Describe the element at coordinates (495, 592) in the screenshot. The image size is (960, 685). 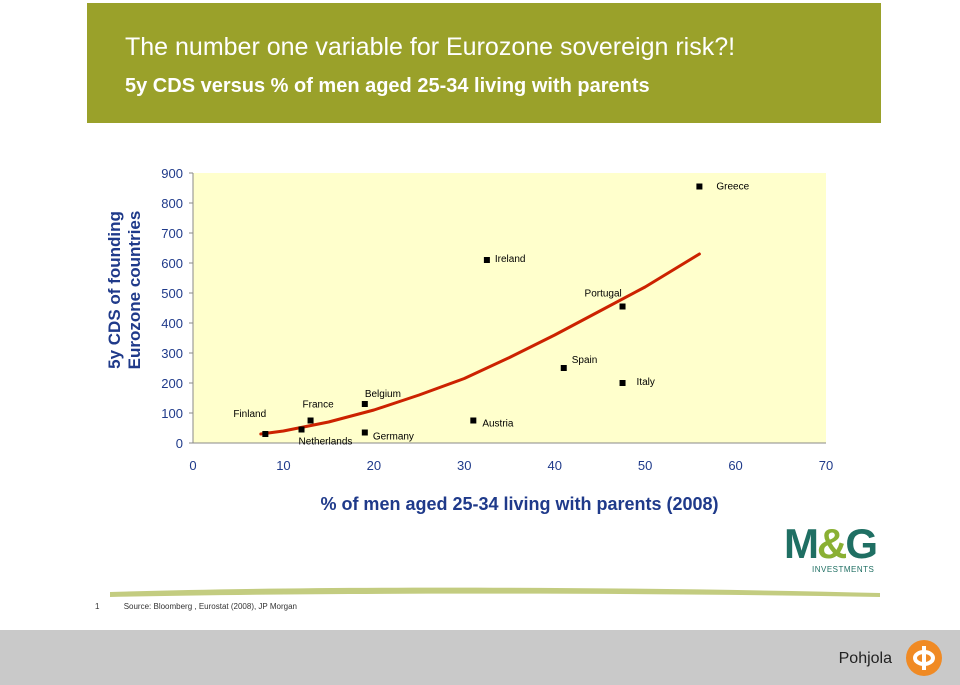
I see `brush-divider` at that location.